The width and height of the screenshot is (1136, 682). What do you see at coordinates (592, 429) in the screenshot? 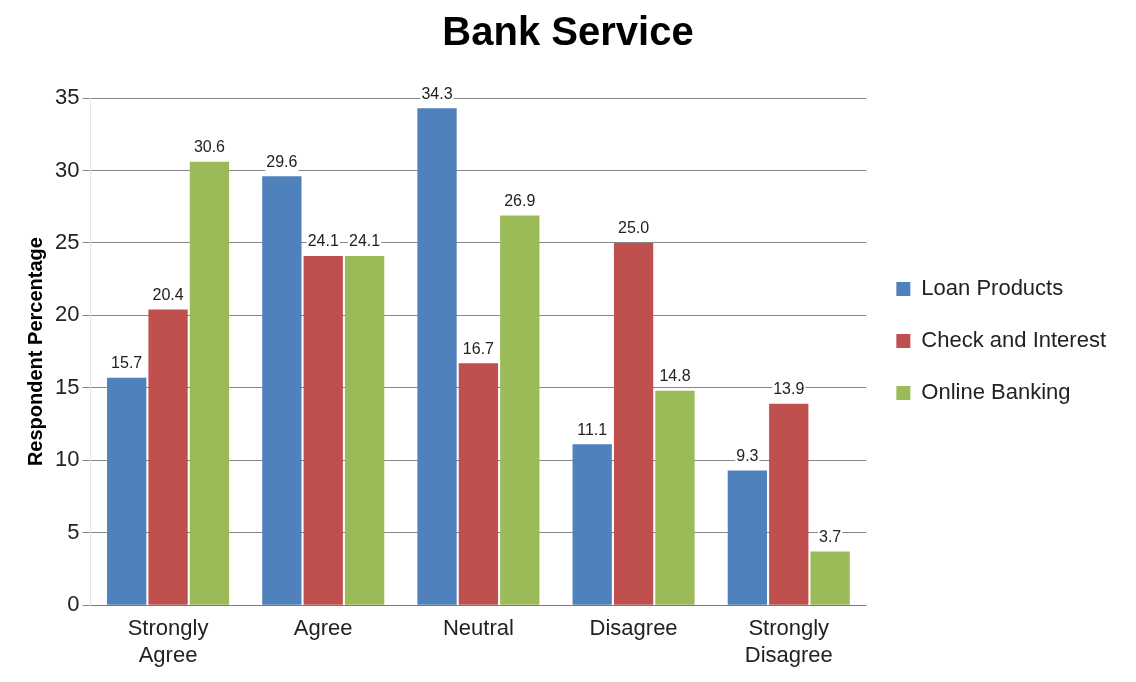
I see `data-label: 11.1` at bounding box center [592, 429].